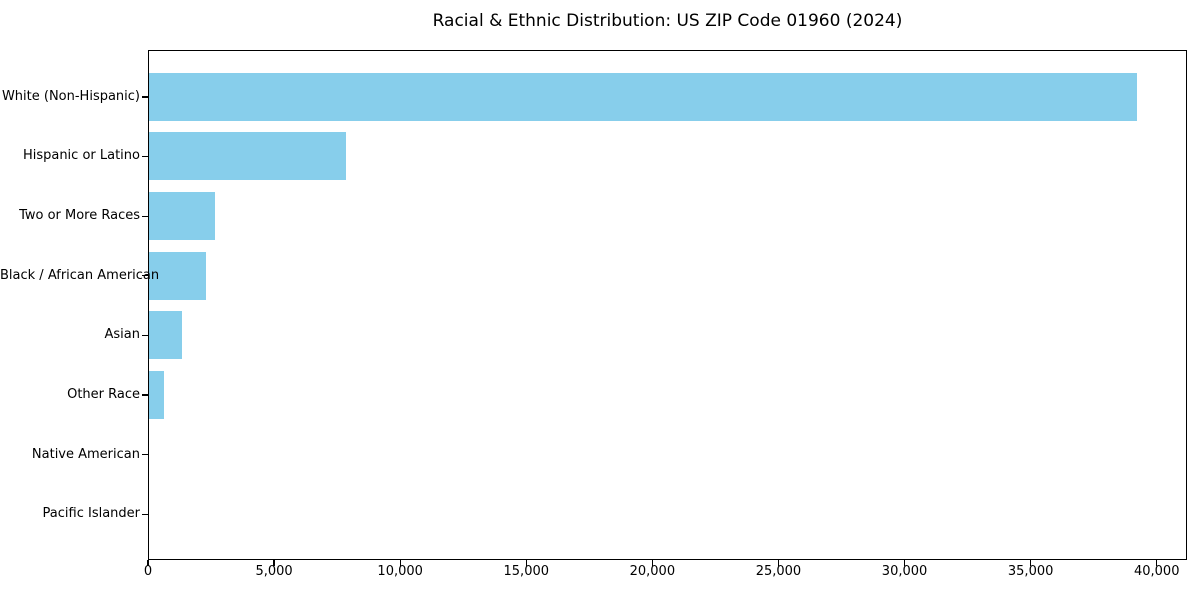 This screenshot has width=1200, height=600. What do you see at coordinates (1156, 571) in the screenshot?
I see `x-tick-label: 40,000` at bounding box center [1156, 571].